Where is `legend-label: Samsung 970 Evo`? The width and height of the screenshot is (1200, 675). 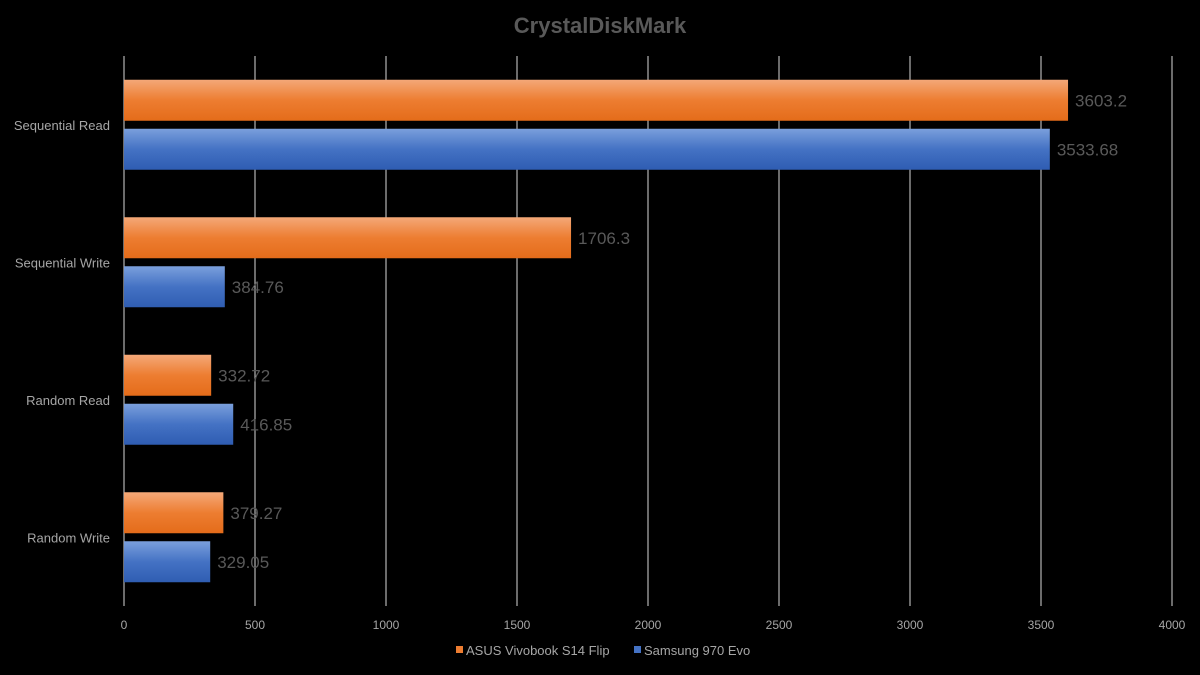 legend-label: Samsung 970 Evo is located at coordinates (697, 650).